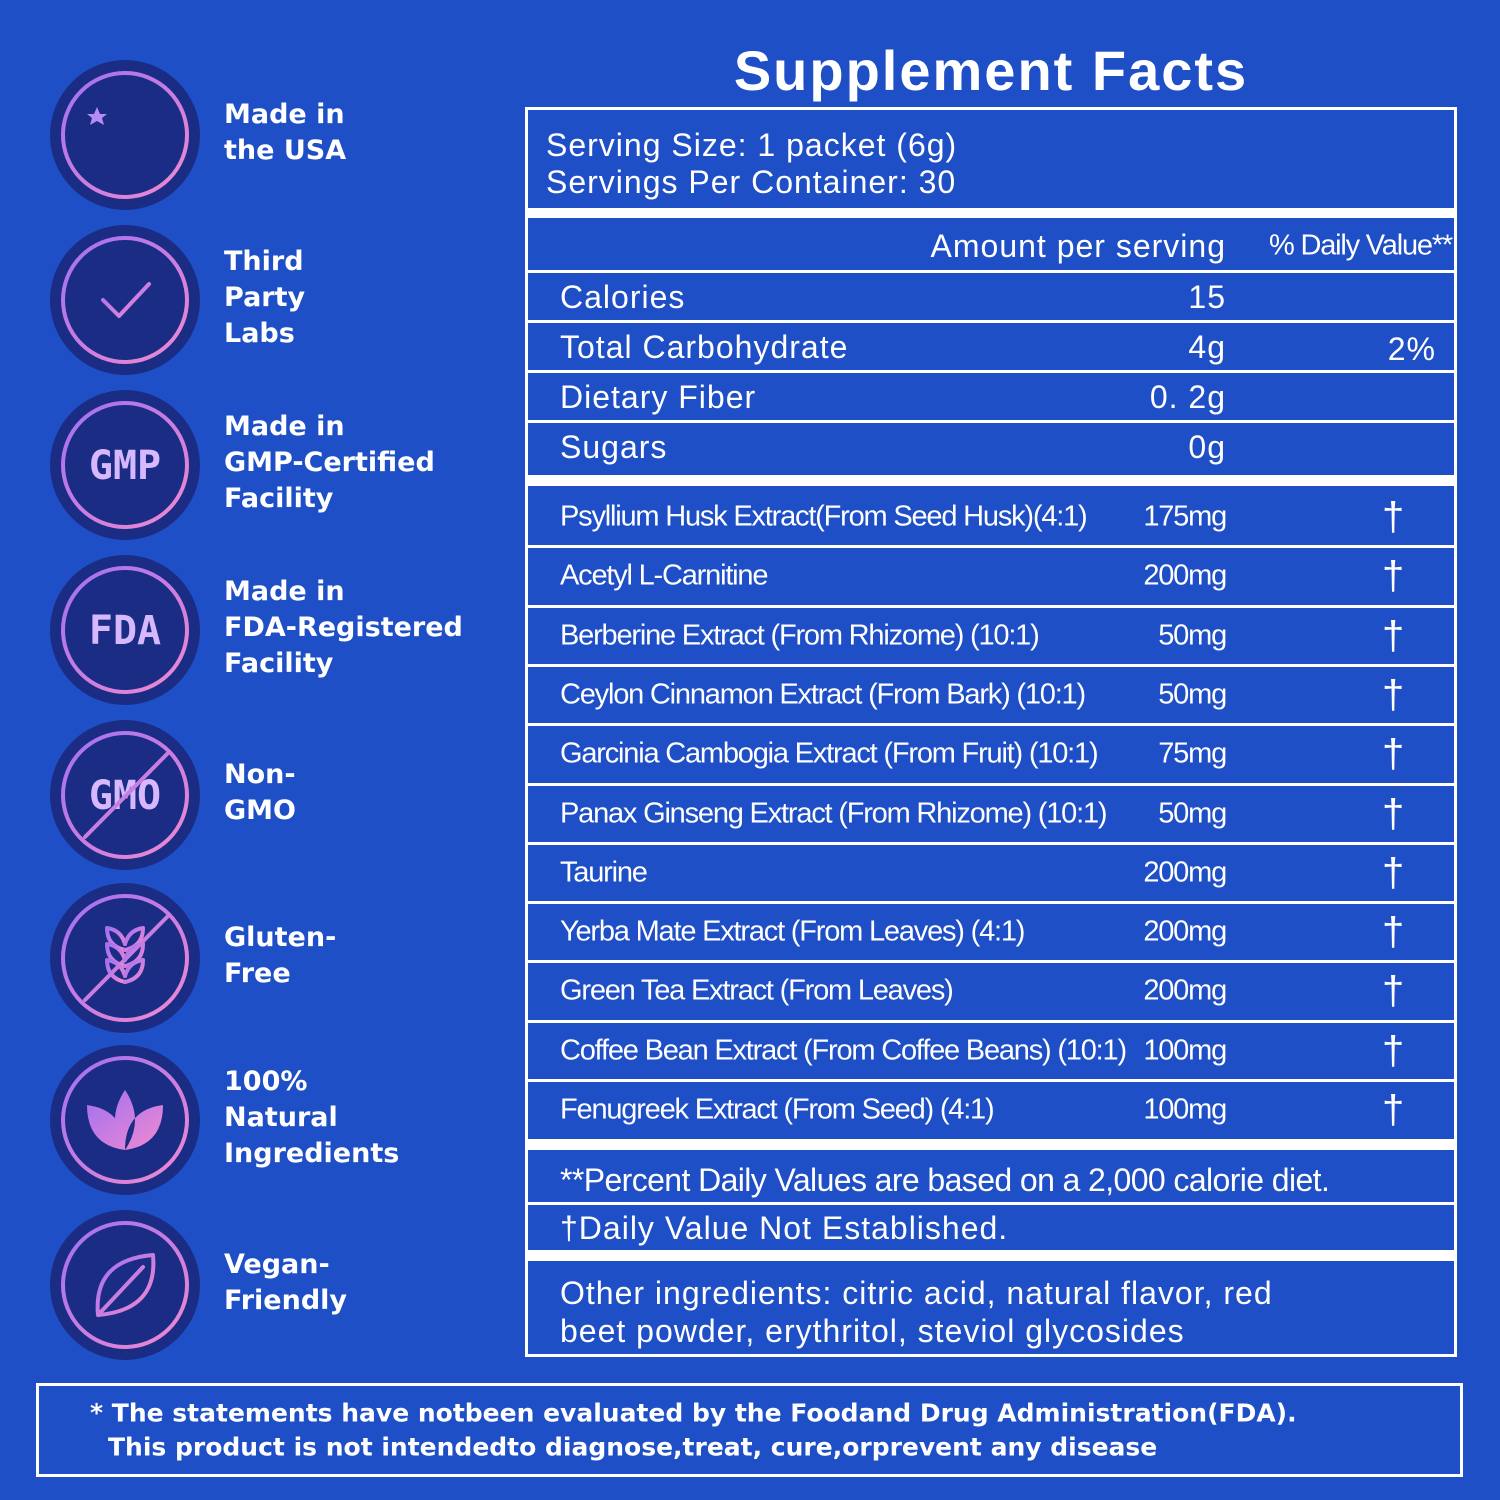 This screenshot has width=1500, height=1500. I want to click on badge-label: Made in GMP-Certified Facility, so click(329, 463).